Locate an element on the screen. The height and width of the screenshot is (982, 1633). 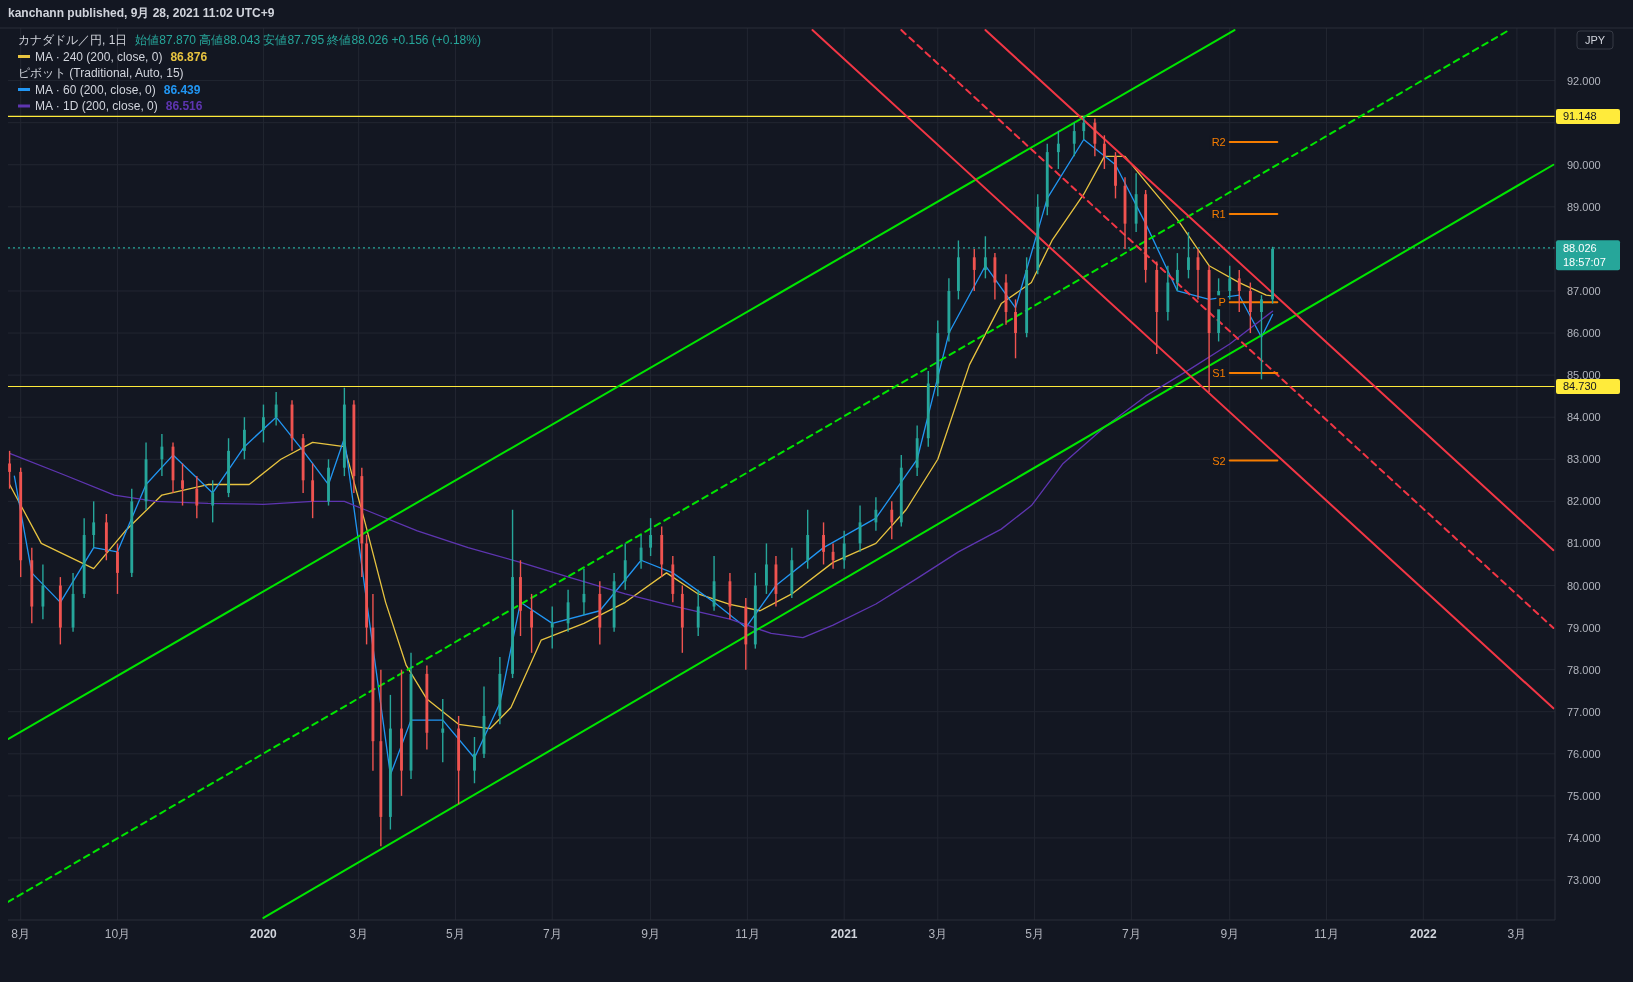
y-tick-label: 90.000 is located at coordinates (1584, 164).